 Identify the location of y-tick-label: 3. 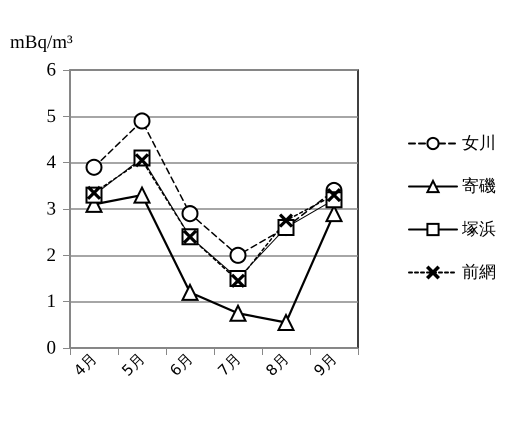
(51, 209).